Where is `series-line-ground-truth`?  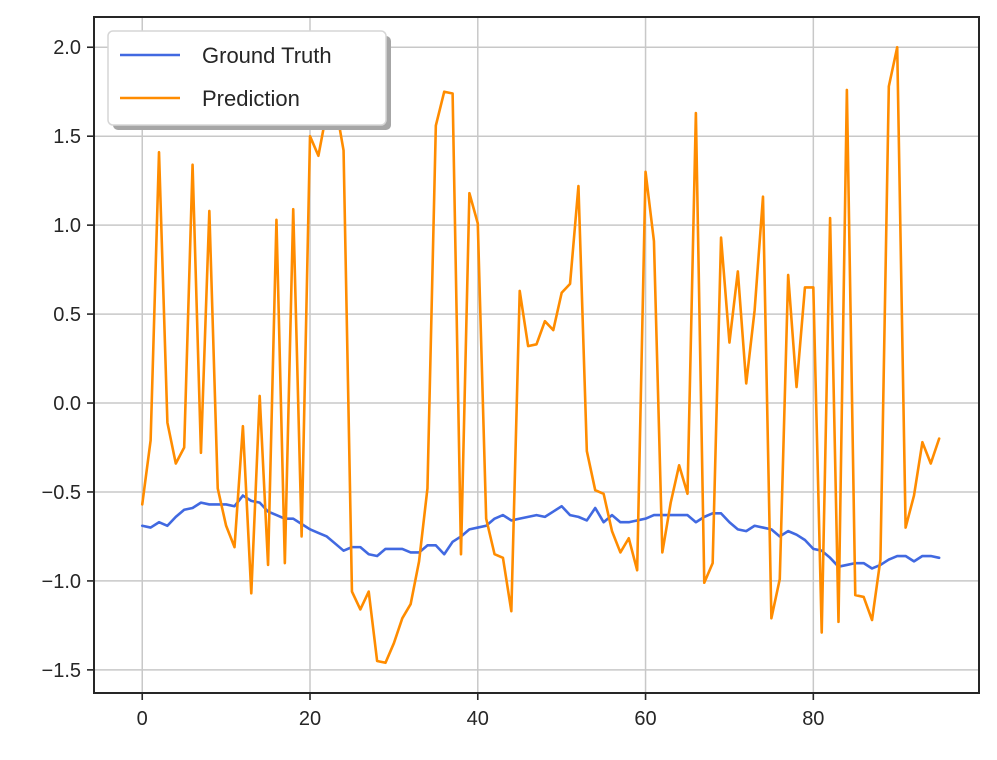 series-line-ground-truth is located at coordinates (540, 532).